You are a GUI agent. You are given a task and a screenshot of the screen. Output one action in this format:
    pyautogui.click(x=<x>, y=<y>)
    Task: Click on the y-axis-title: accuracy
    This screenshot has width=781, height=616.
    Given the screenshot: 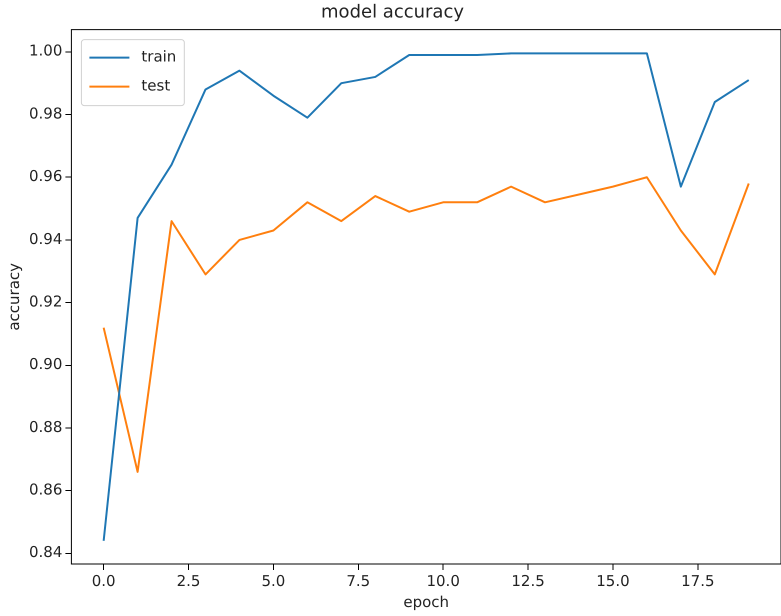 What is the action you would take?
    pyautogui.click(x=13, y=296)
    